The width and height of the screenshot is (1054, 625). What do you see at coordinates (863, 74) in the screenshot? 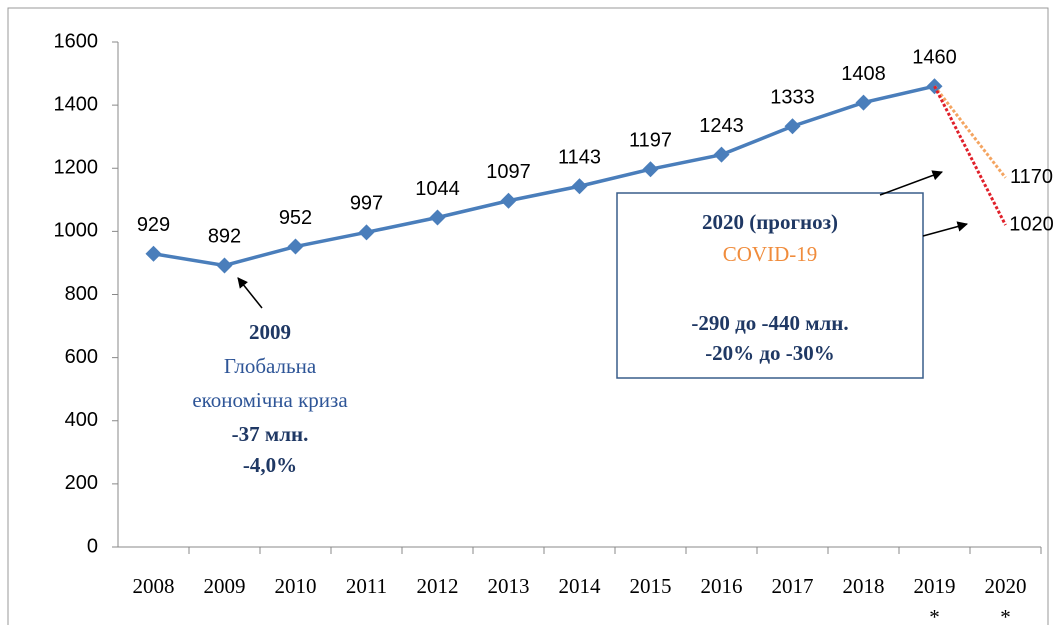
I see `data-label: 1408` at bounding box center [863, 74].